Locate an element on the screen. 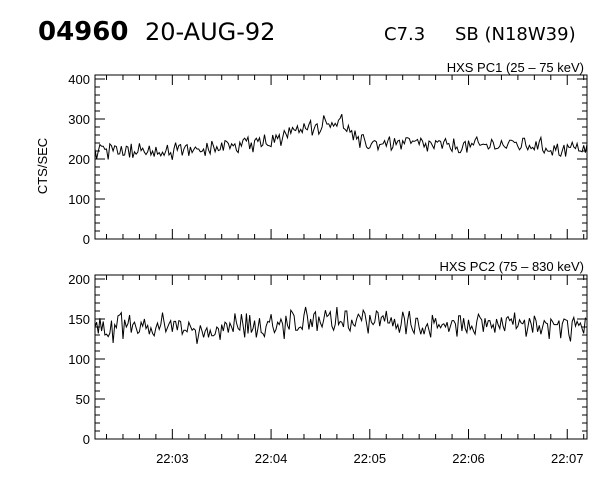  panel2-ytick-labels: 0 50 100 150 200 is located at coordinates (79, 359).